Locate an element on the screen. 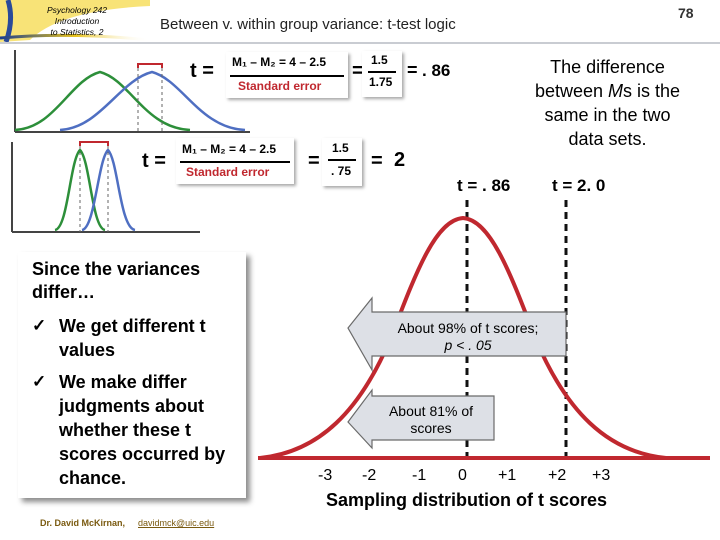 The width and height of the screenshot is (720, 540). t-result-2: t = 2. 0 is located at coordinates (579, 185).